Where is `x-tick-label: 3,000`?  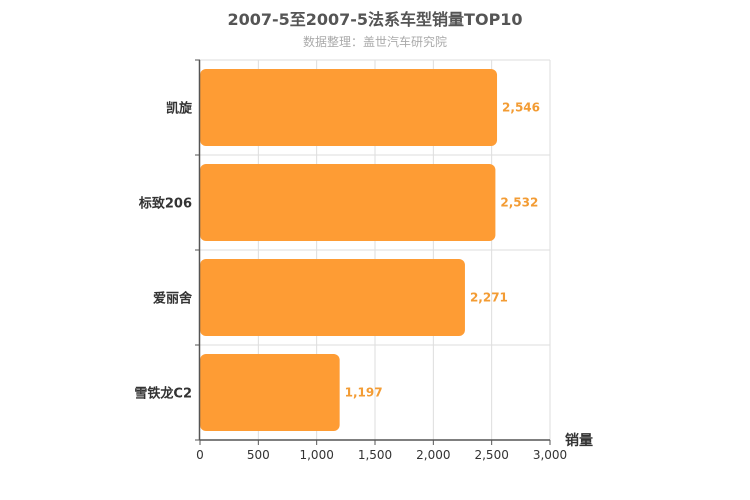 x-tick-label: 3,000 is located at coordinates (550, 455).